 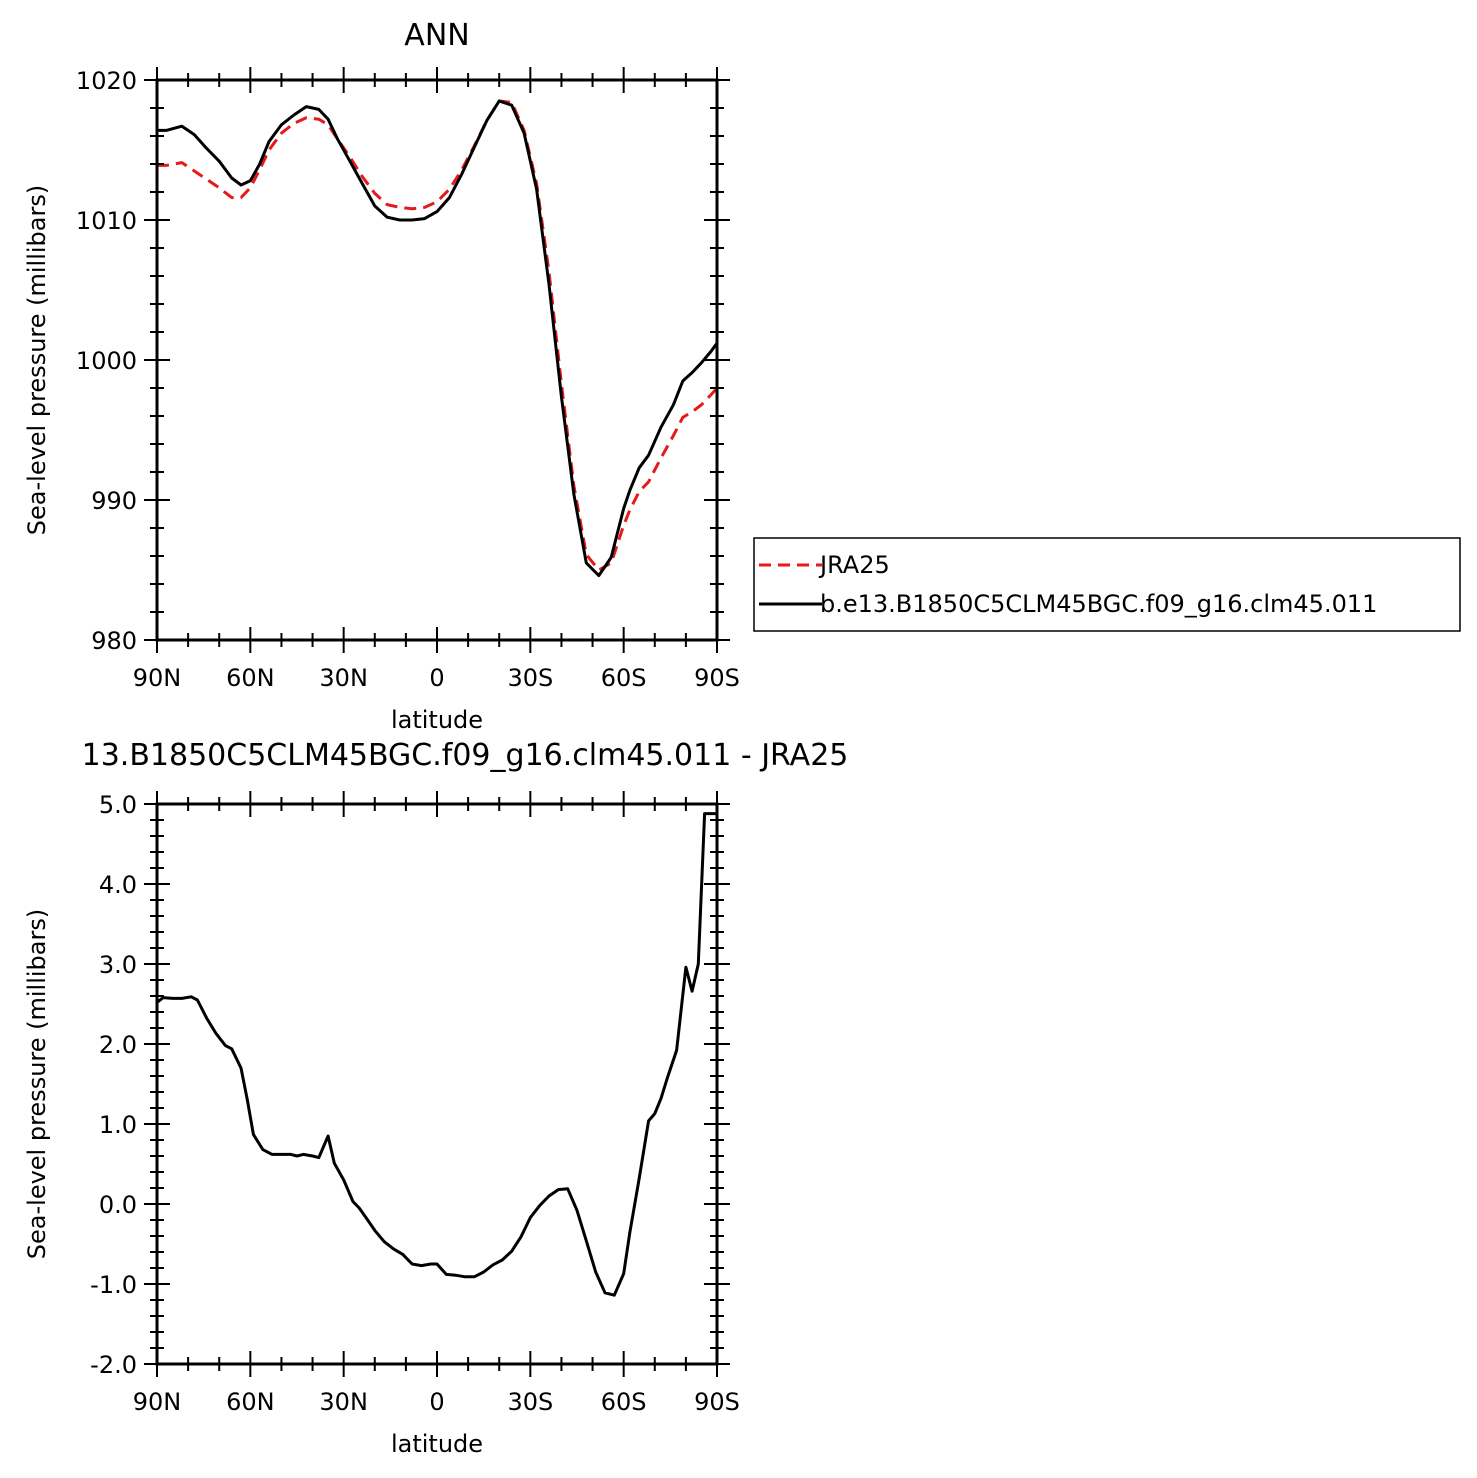 I want to click on bottom-y-tick-label: 4.0, so click(x=118, y=885).